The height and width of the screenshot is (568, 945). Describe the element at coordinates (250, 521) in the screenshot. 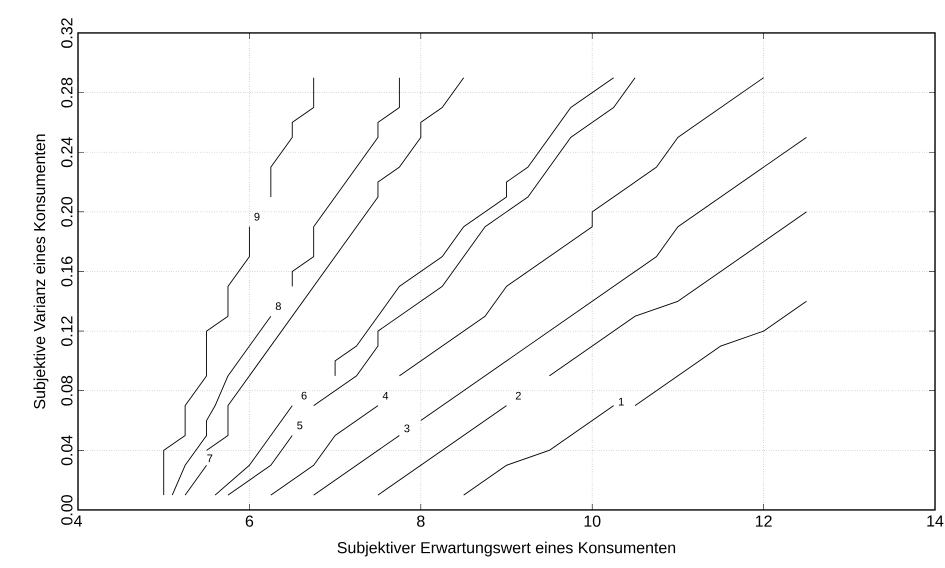

I see `x-tick-label: 6` at that location.